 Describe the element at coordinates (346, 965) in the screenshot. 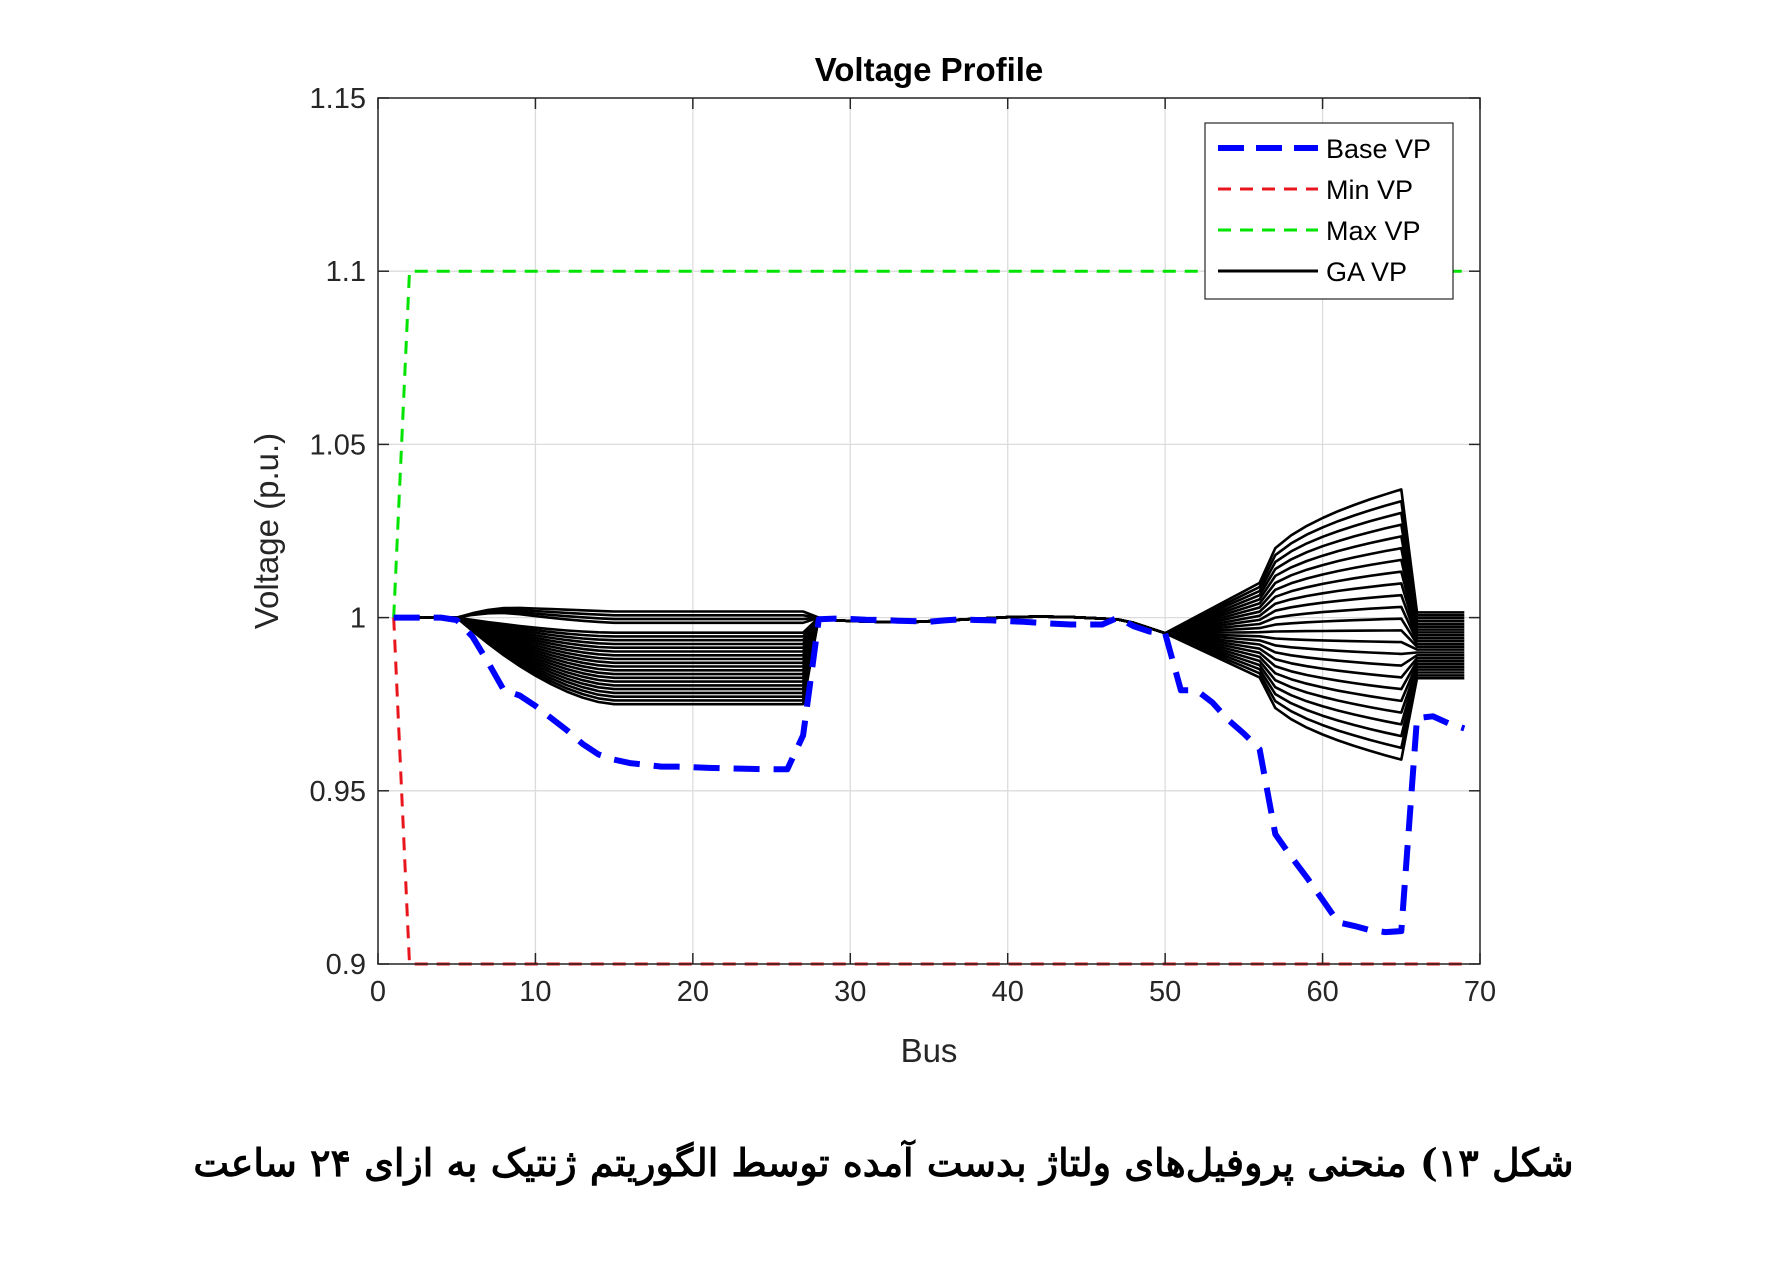

I see `y-tick-label: 0.9` at that location.